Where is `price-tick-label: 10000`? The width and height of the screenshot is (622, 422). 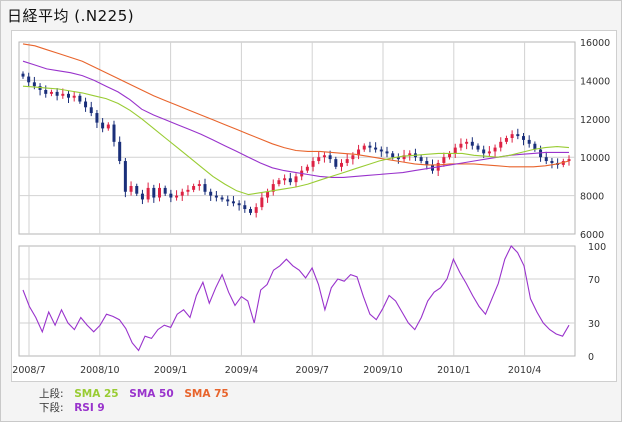
price-tick-label: 10000 is located at coordinates (595, 158).